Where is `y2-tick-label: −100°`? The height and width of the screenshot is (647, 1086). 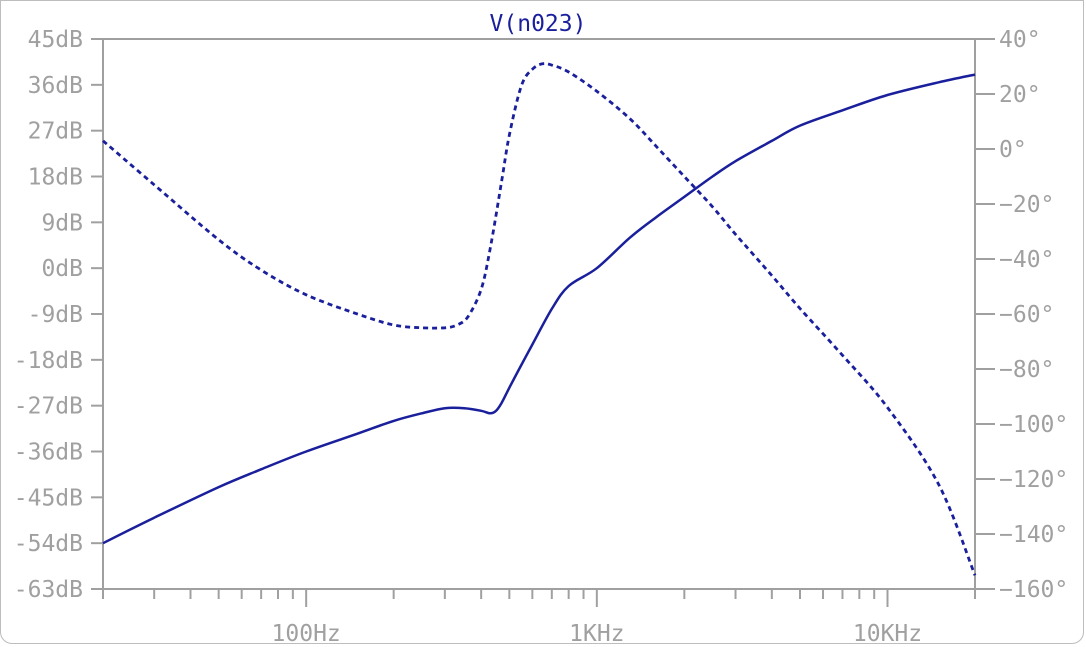 y2-tick-label: −100° is located at coordinates (1033, 425).